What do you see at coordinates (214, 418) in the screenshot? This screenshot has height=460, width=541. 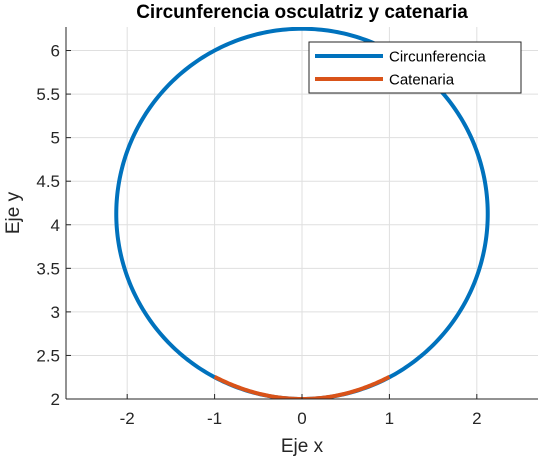 I see `x-tick-label: -1` at bounding box center [214, 418].